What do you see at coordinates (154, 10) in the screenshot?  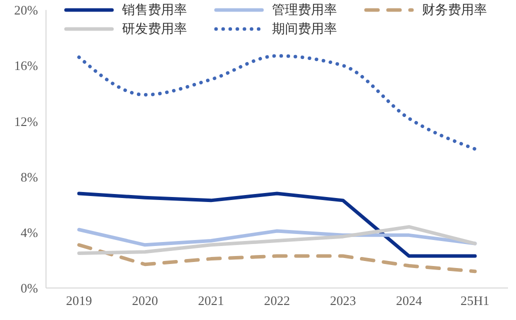 I see `legend-label: 销售费用率` at bounding box center [154, 10].